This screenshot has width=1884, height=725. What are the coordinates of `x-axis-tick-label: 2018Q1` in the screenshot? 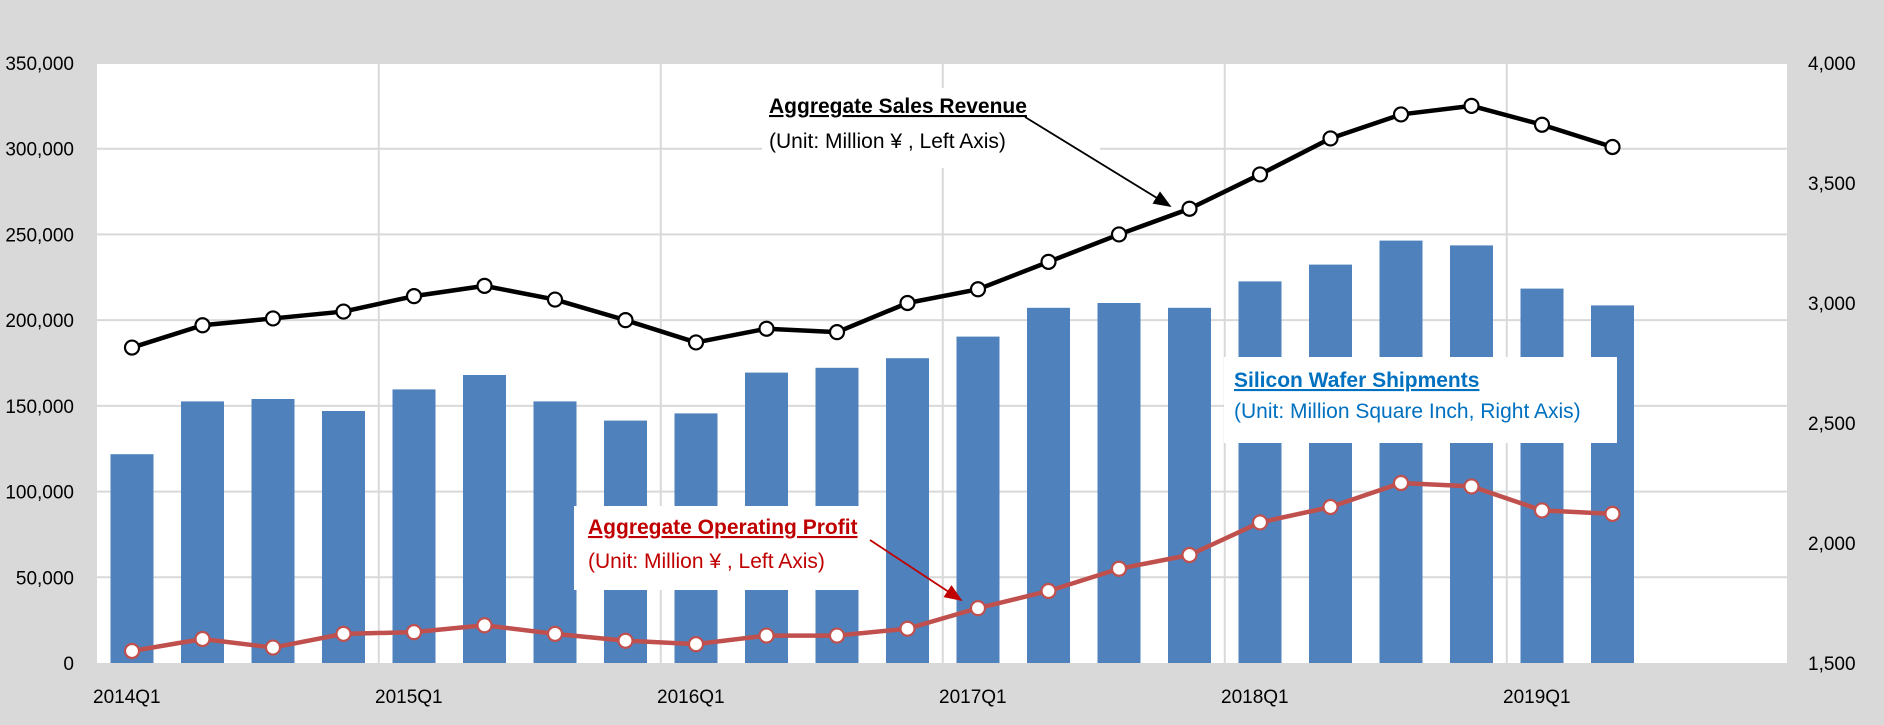 It's located at (1255, 697).